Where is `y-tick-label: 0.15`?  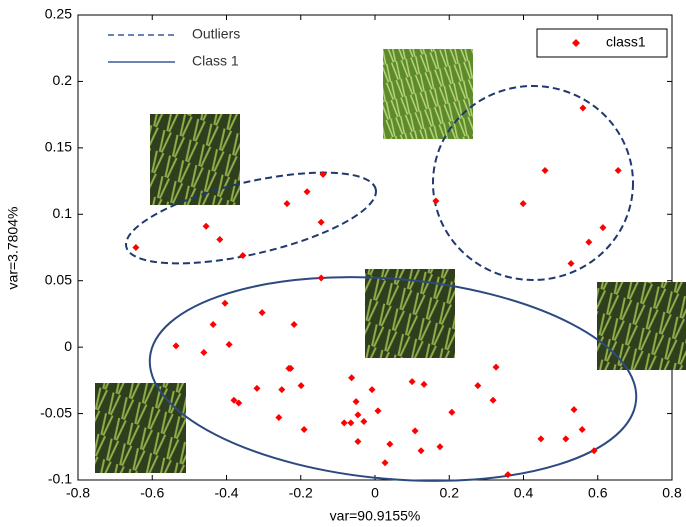 y-tick-label: 0.15 is located at coordinates (58, 147).